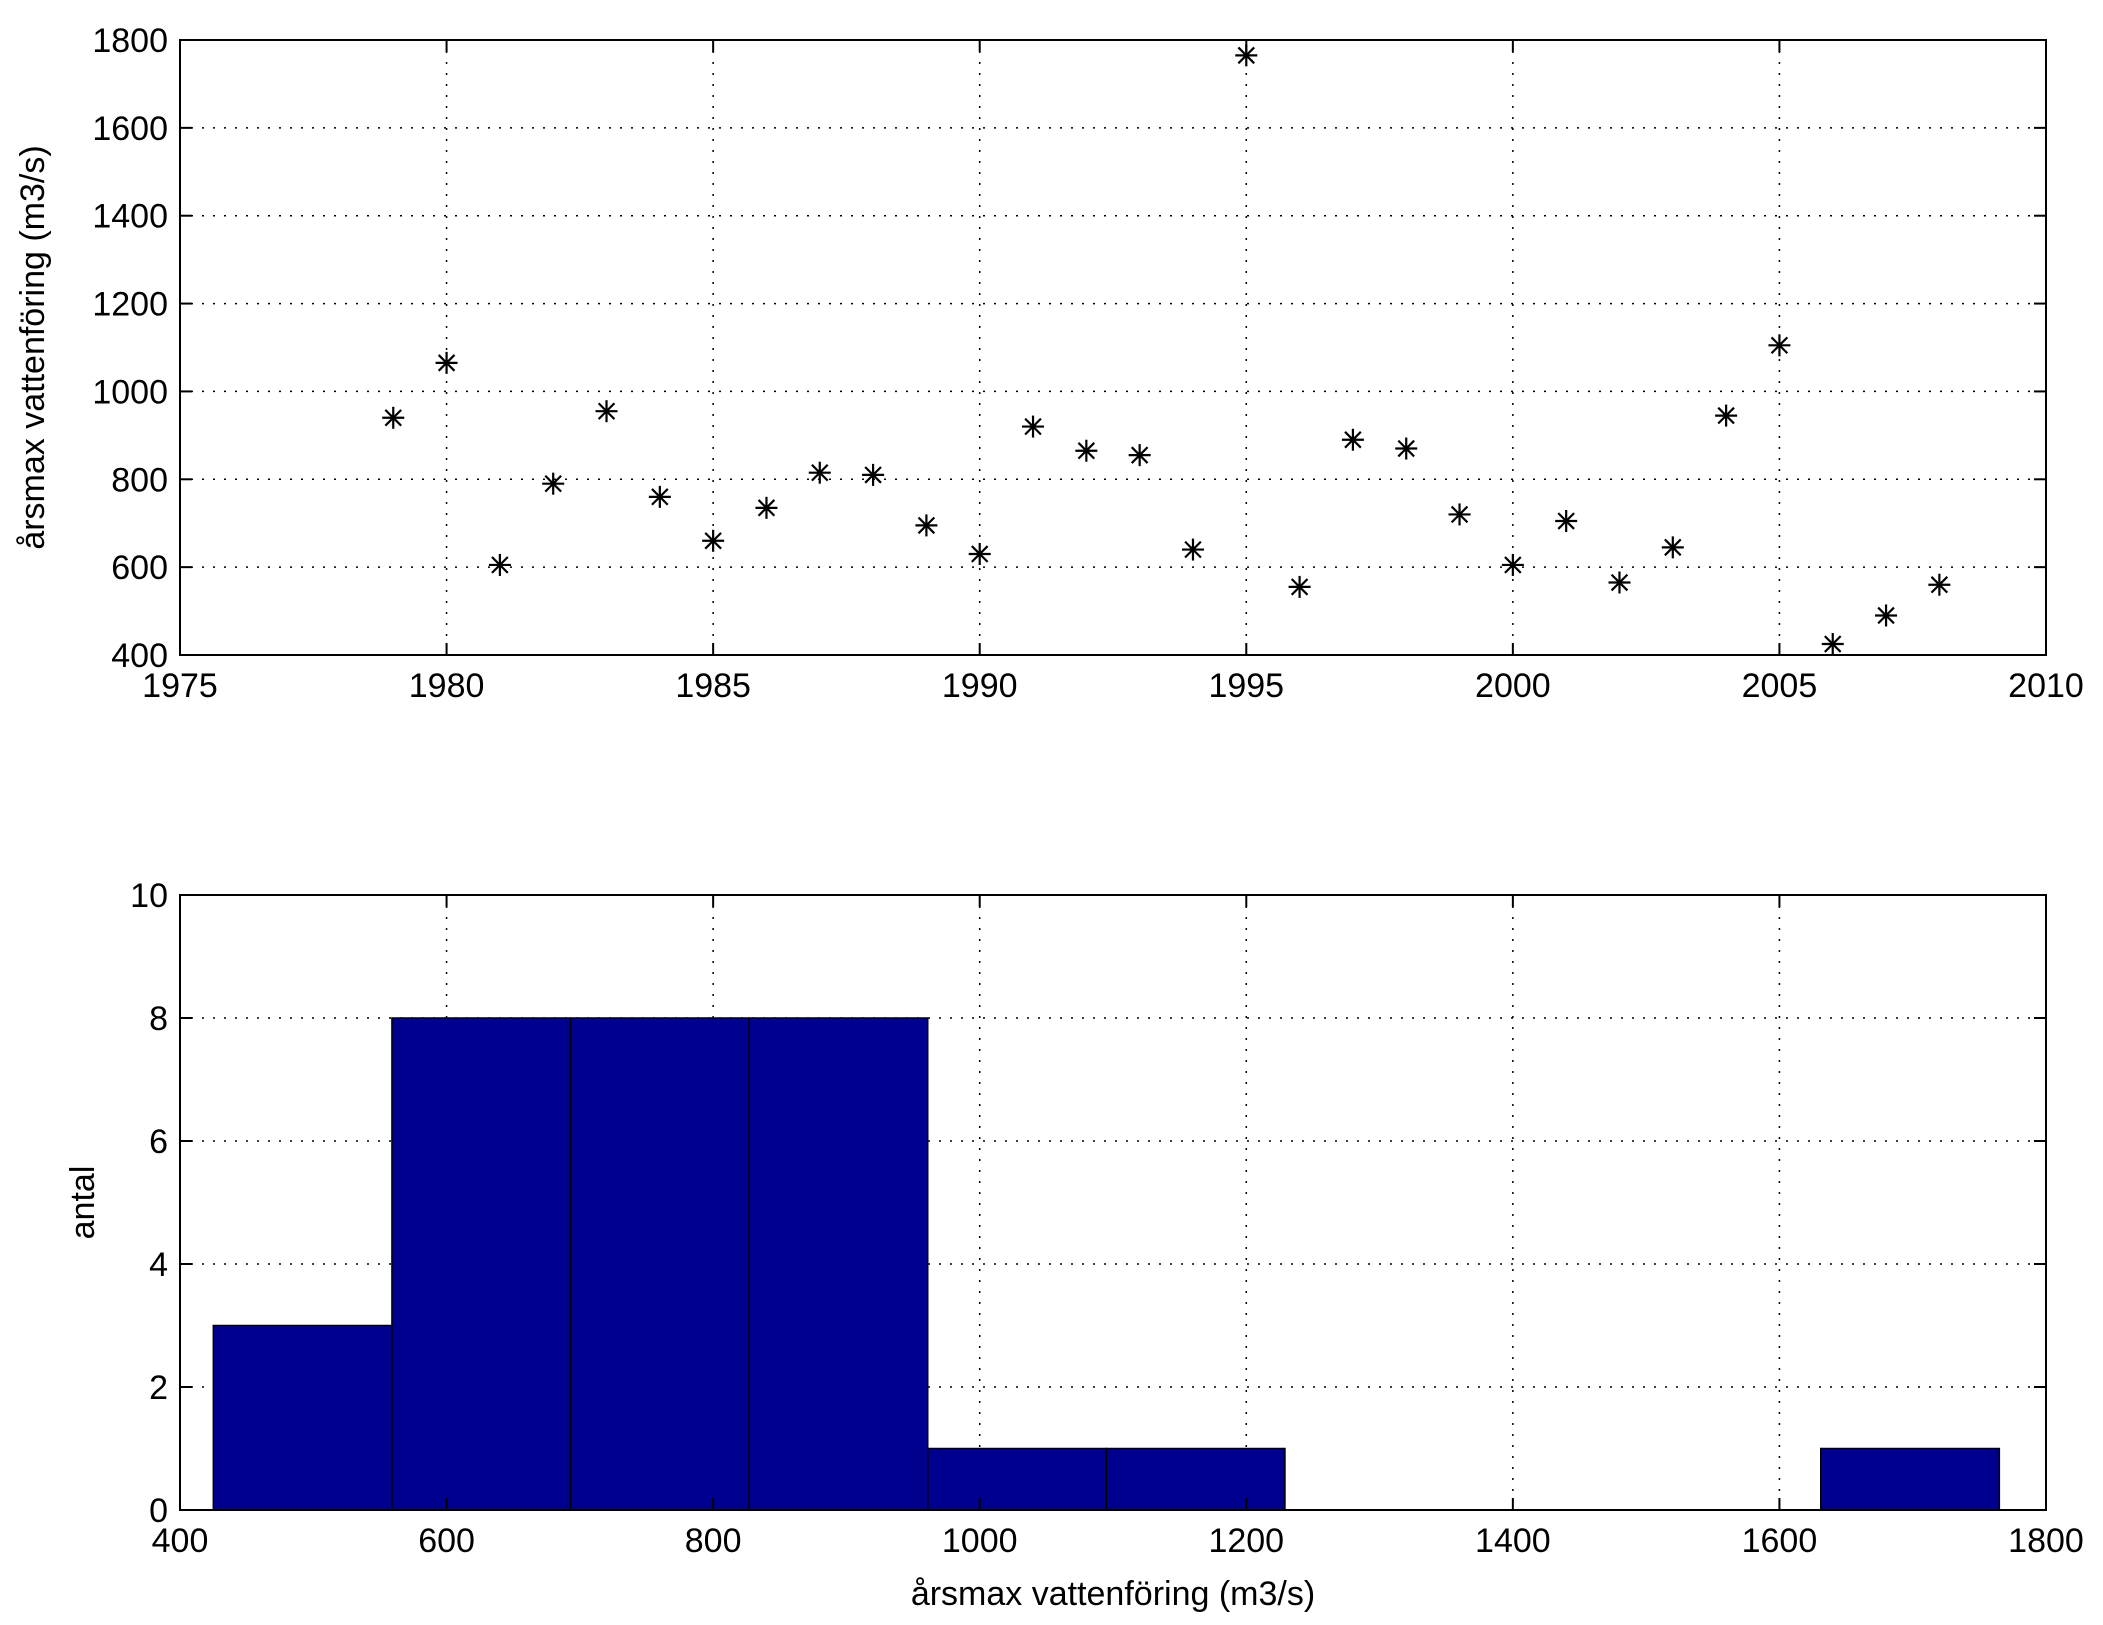  What do you see at coordinates (1246, 1541) in the screenshot?
I see `histogram-x-tick-label: 1200` at bounding box center [1246, 1541].